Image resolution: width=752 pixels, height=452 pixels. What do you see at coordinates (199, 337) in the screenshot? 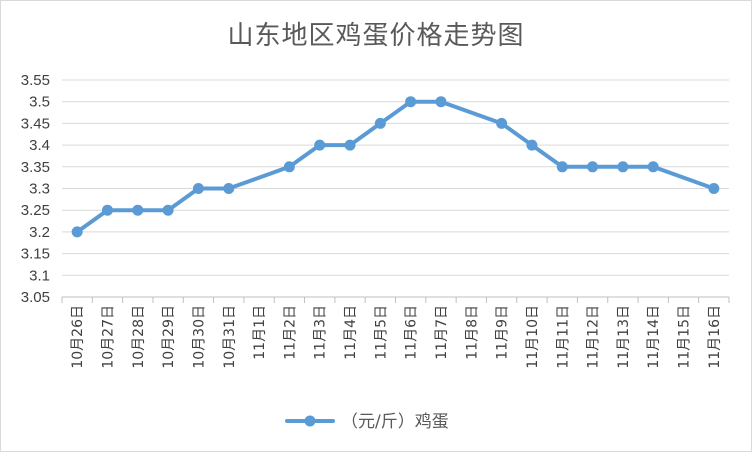
I see `x-tick-label: 10月30日` at bounding box center [199, 337].